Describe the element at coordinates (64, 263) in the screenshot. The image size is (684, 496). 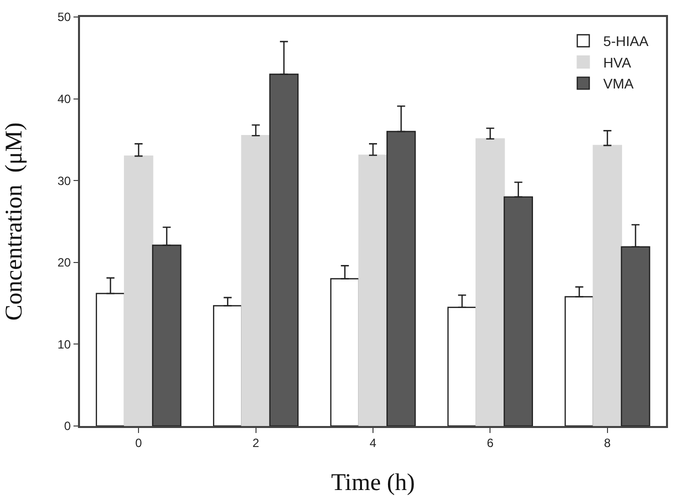
I see `y-tick-label: 20` at that location.